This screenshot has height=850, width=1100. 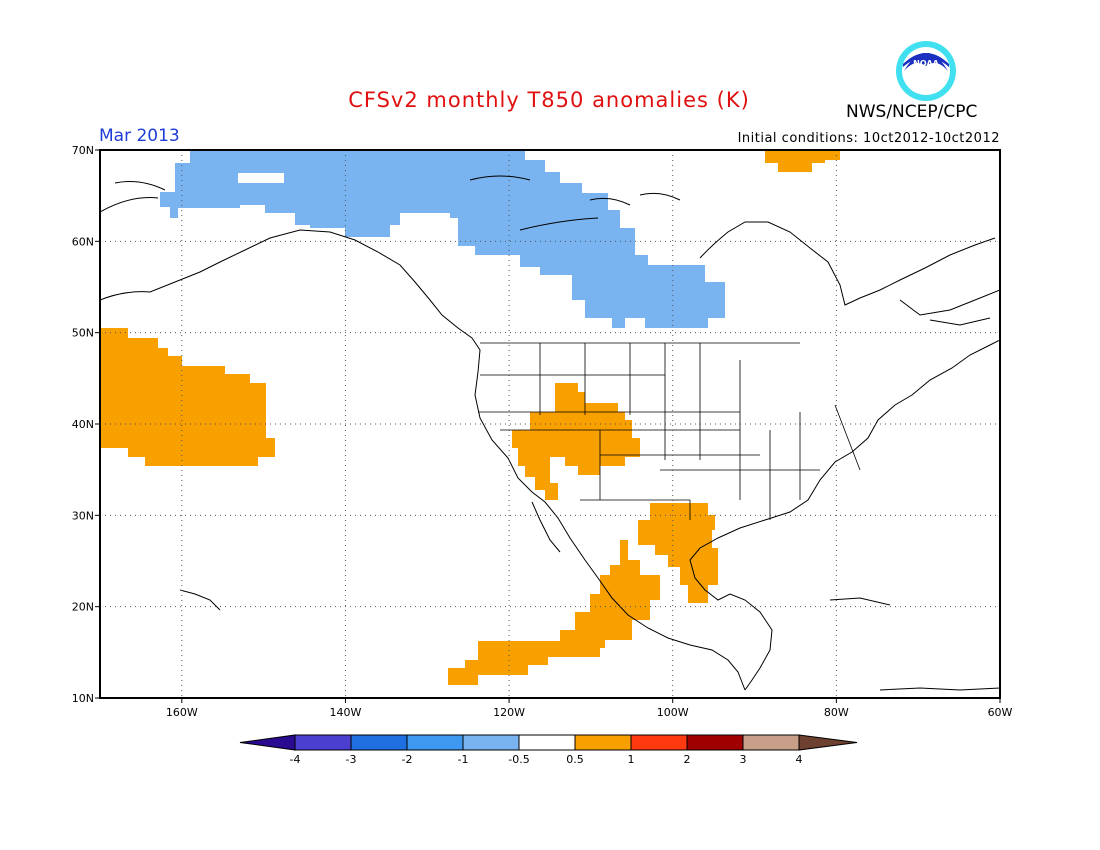 What do you see at coordinates (267, 742) in the screenshot?
I see `colorbar-arrow-left` at bounding box center [267, 742].